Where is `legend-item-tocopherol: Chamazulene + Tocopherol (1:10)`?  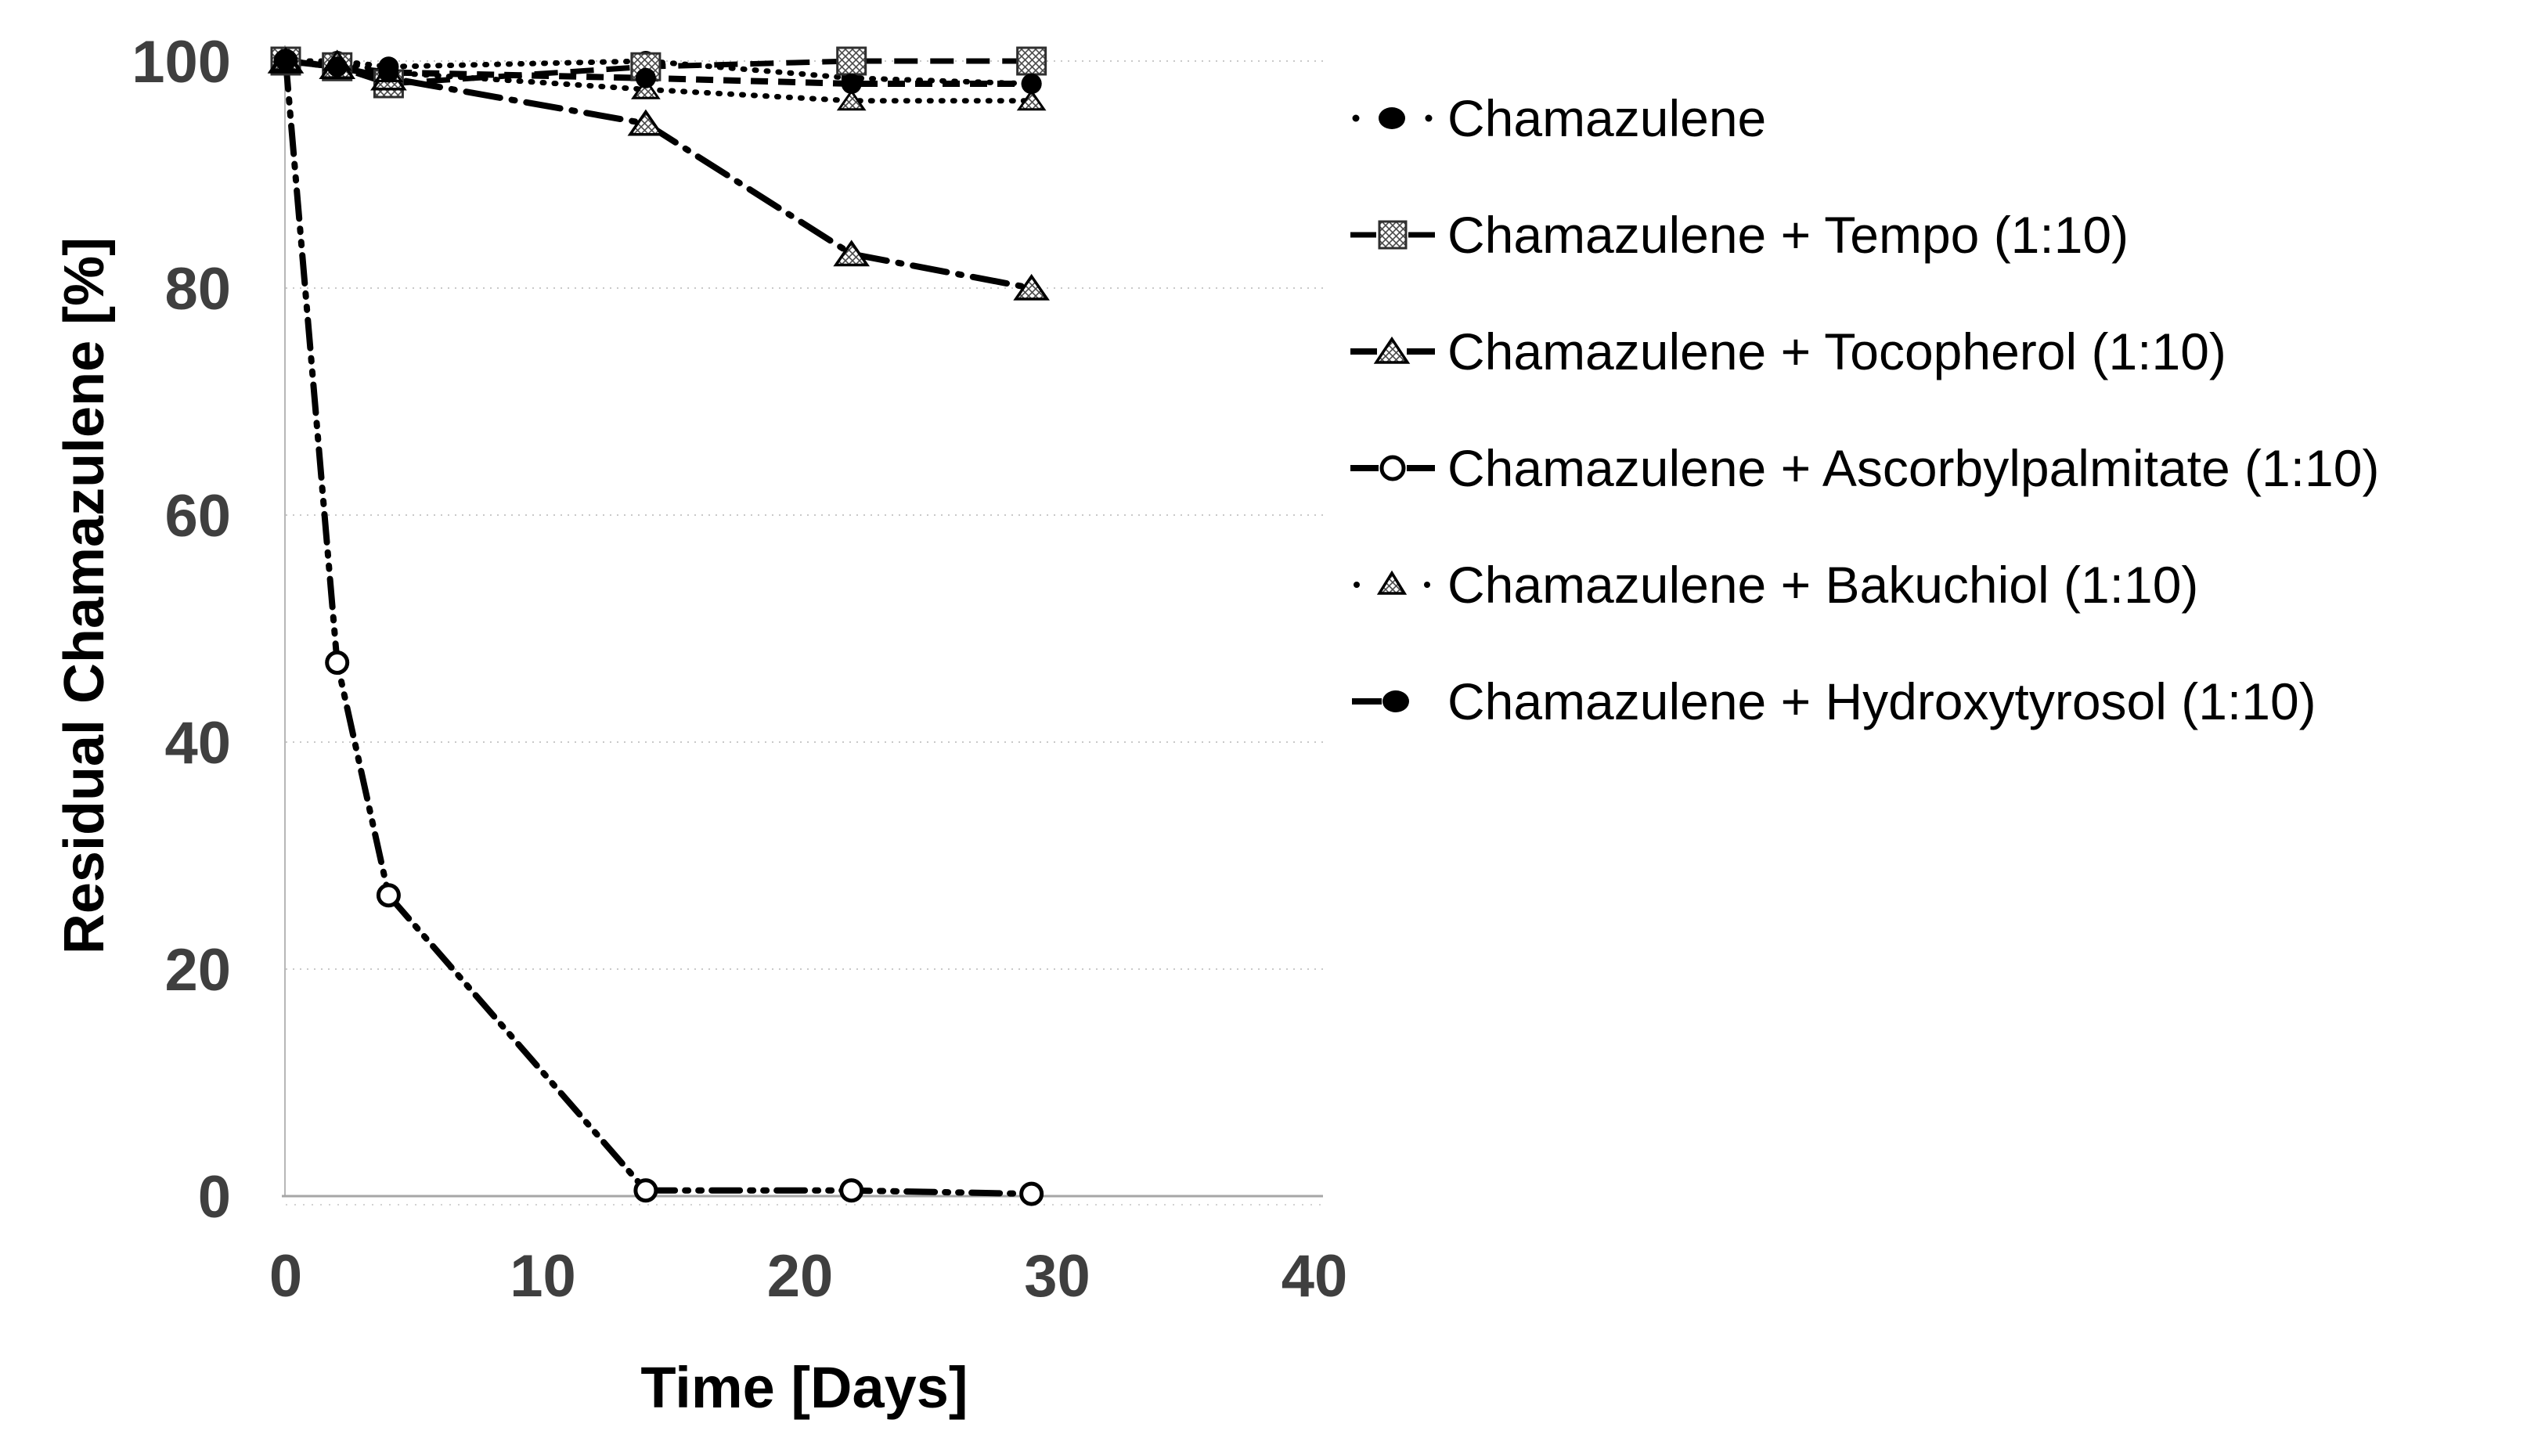
legend-item-tocopherol: Chamazulene + Tocopherol (1:10) is located at coordinates (1864, 351).